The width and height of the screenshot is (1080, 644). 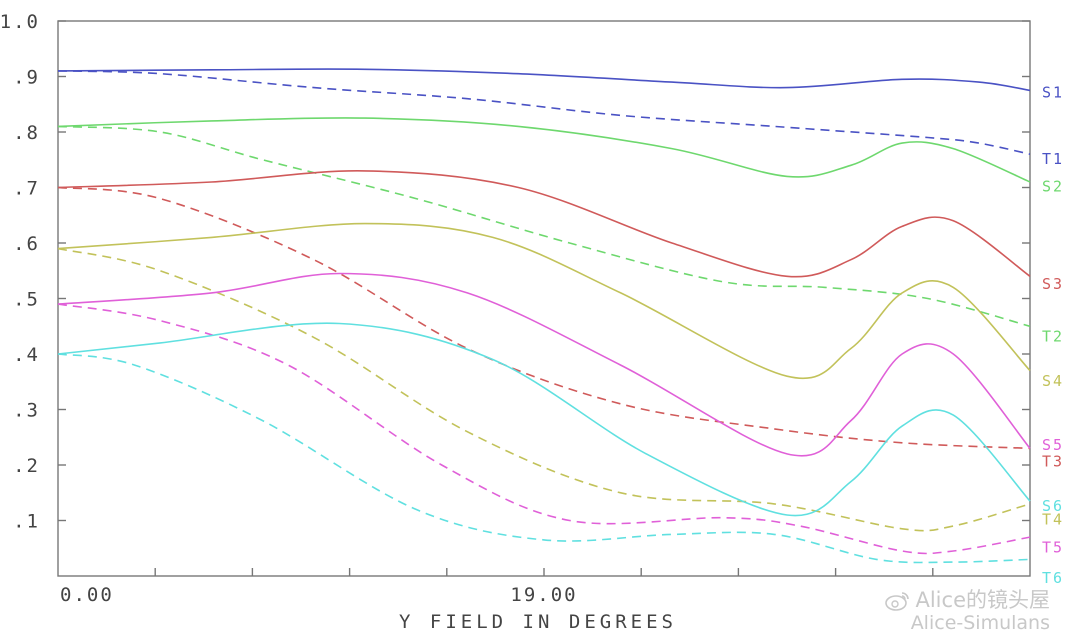 What do you see at coordinates (1053, 461) in the screenshot?
I see `series-label-t3: T3` at bounding box center [1053, 461].